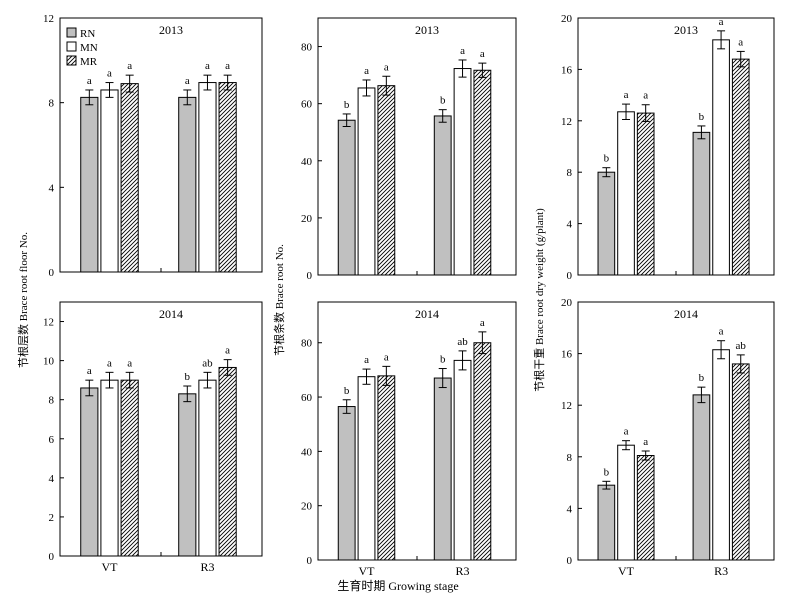 This screenshot has width=785, height=605. I want to click on legend-swatch-mn, so click(71, 46).